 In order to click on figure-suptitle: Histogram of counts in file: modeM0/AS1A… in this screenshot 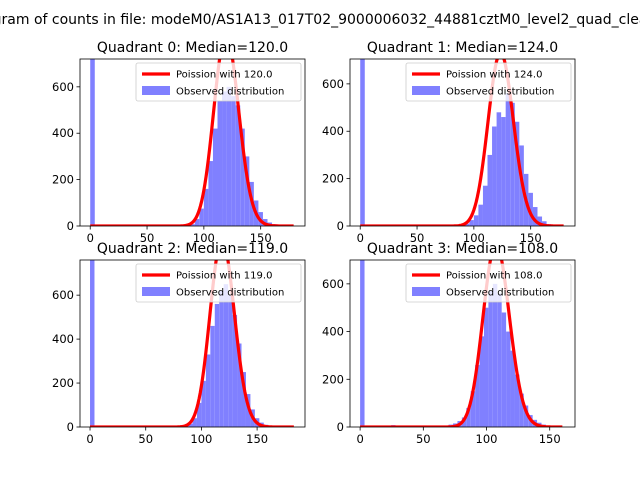, I will do `click(320, 20)`.